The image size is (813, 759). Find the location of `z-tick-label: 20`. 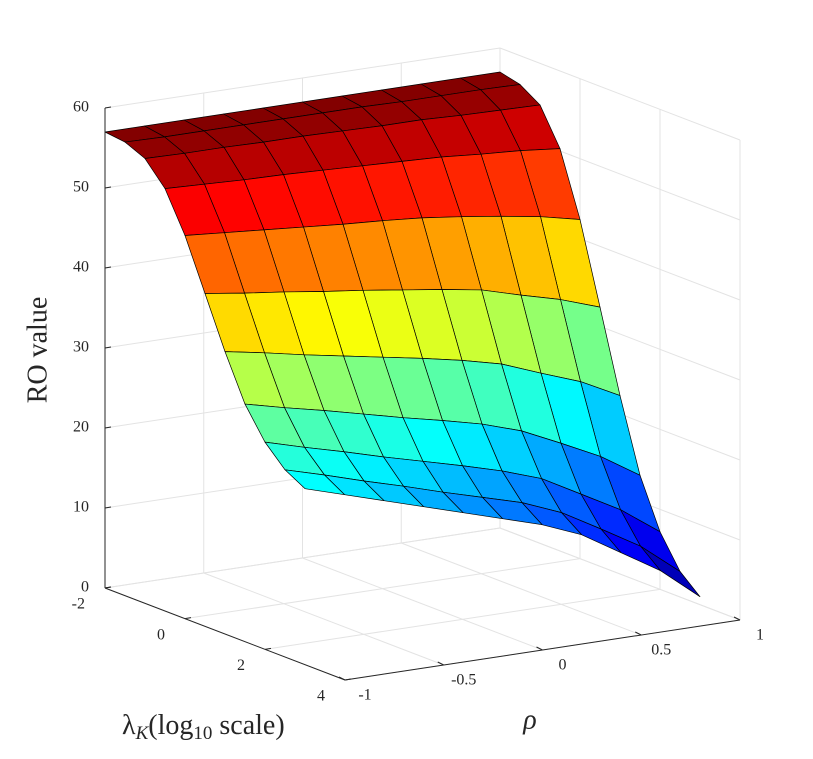

z-tick-label: 20 is located at coordinates (81, 427).